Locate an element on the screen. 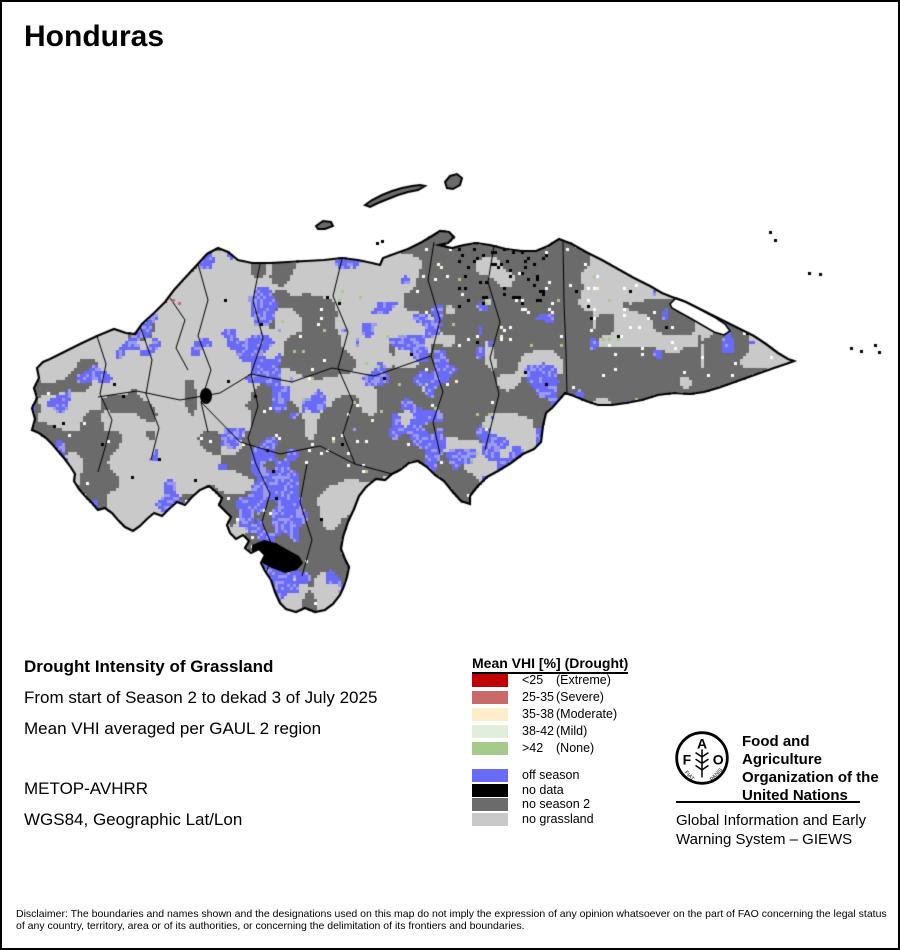  legend-row-mild: 38-42 (Mild) is located at coordinates (529, 732).